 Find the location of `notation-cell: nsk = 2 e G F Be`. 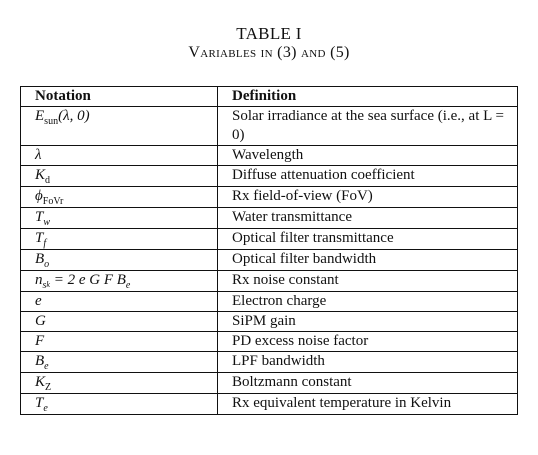

notation-cell: nsk = 2 e G F Be is located at coordinates (119, 281).